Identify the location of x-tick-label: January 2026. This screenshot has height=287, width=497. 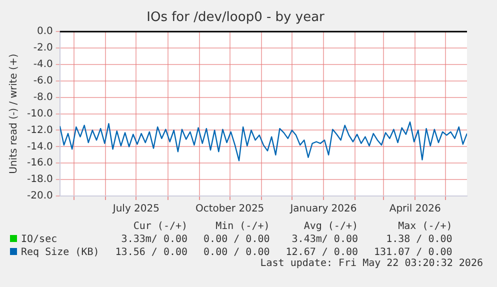
(323, 209).